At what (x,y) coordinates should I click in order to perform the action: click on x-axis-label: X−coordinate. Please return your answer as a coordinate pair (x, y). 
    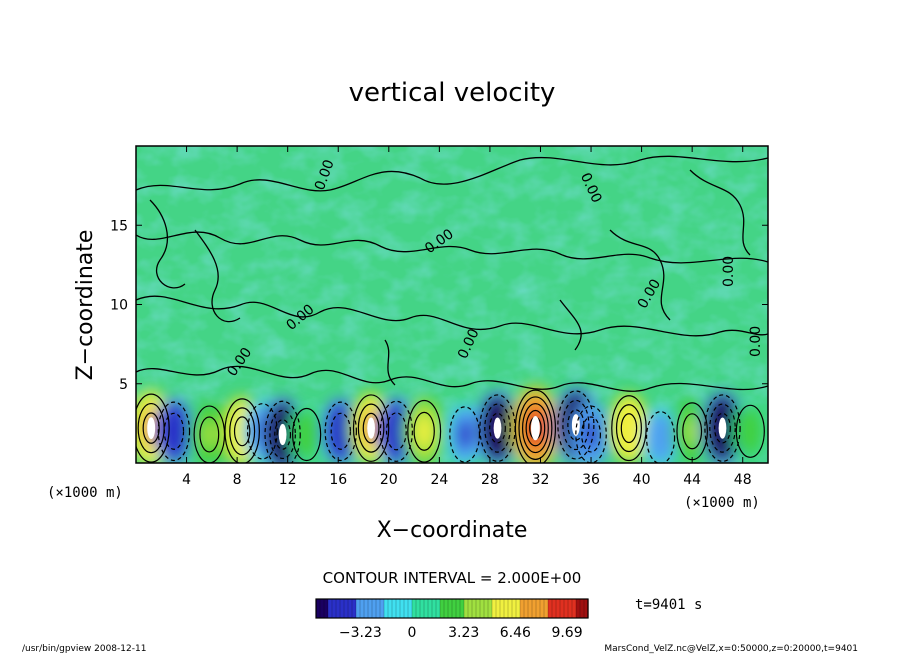
    Looking at the image, I should click on (452, 530).